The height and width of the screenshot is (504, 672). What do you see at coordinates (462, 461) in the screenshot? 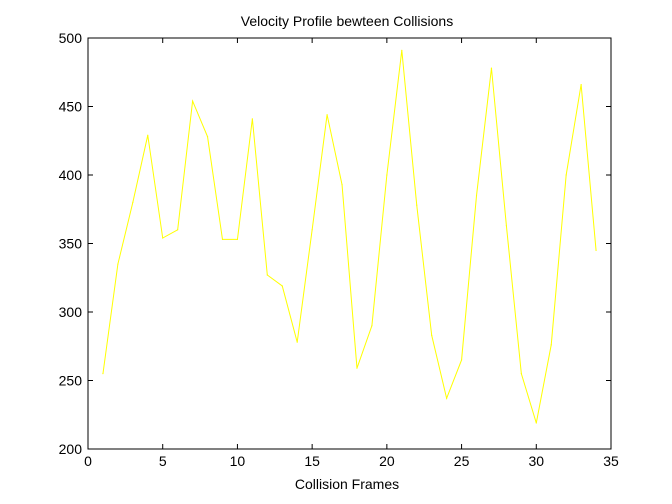
I see `x-tick-label: 25` at bounding box center [462, 461].